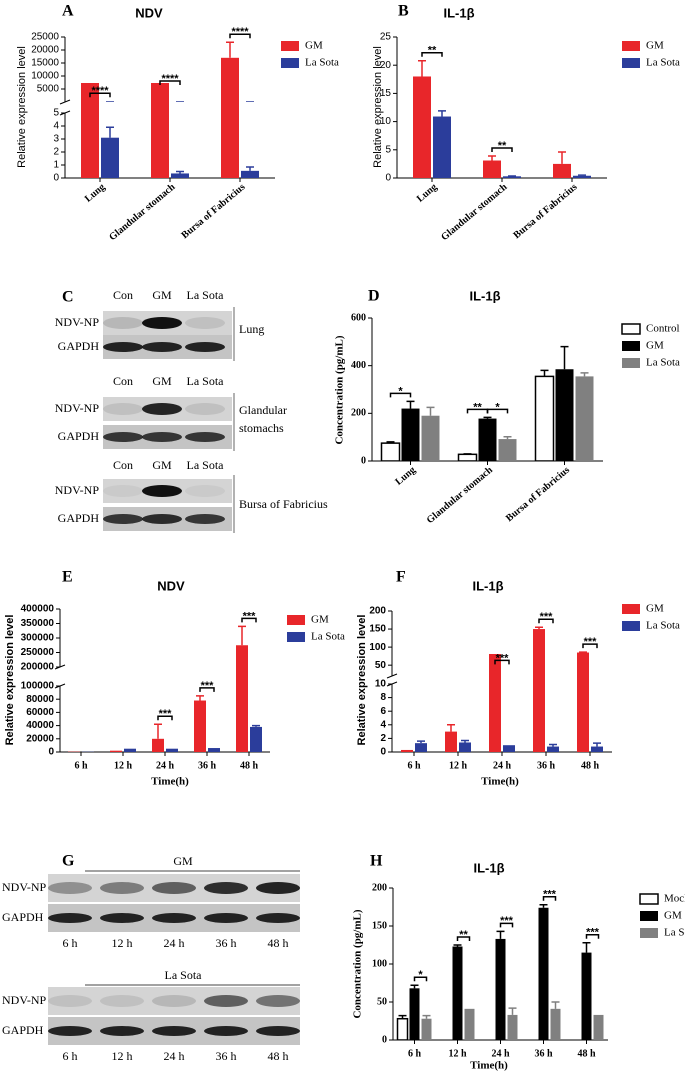 This screenshot has width=685, height=1077. Describe the element at coordinates (79, 436) in the screenshot. I see `blot-row-label: GAPDH` at that location.